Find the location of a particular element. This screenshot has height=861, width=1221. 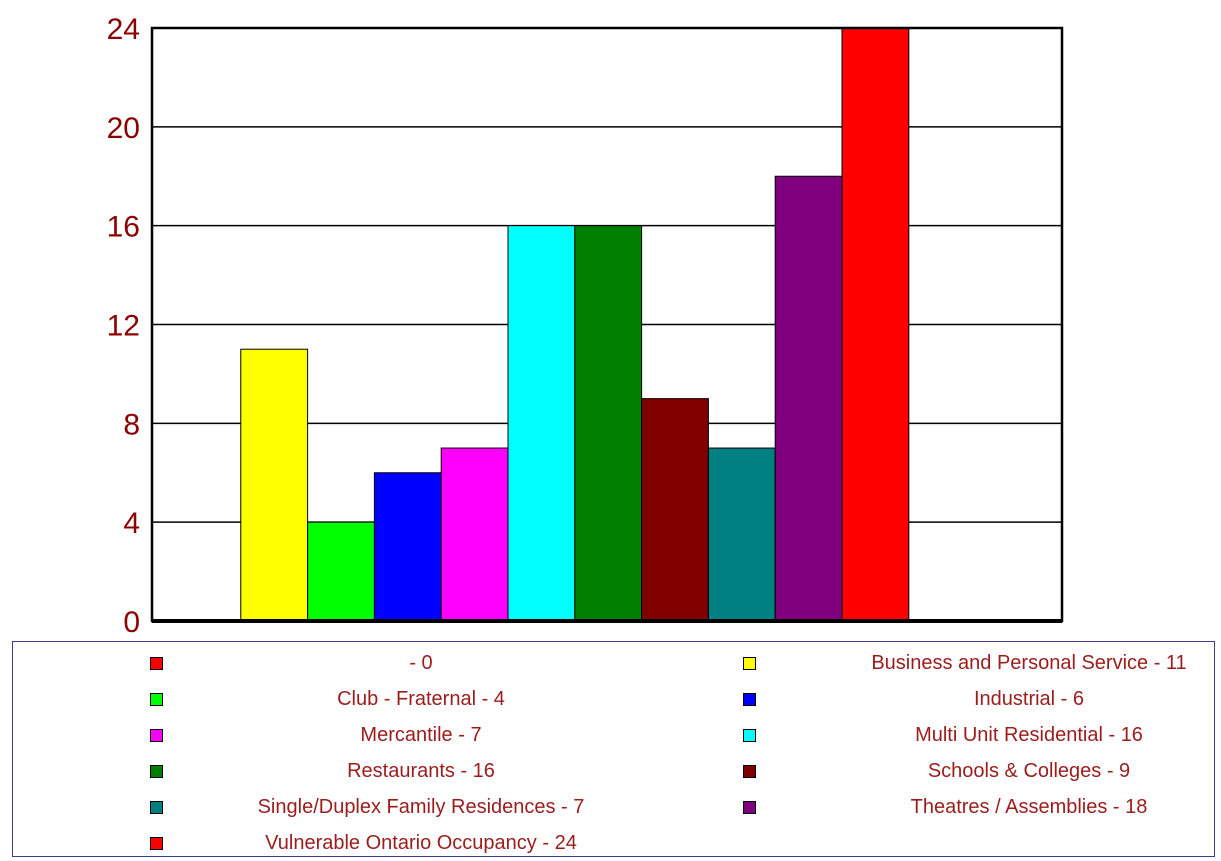

legend-label: Industrial - 6 is located at coordinates (1029, 699).